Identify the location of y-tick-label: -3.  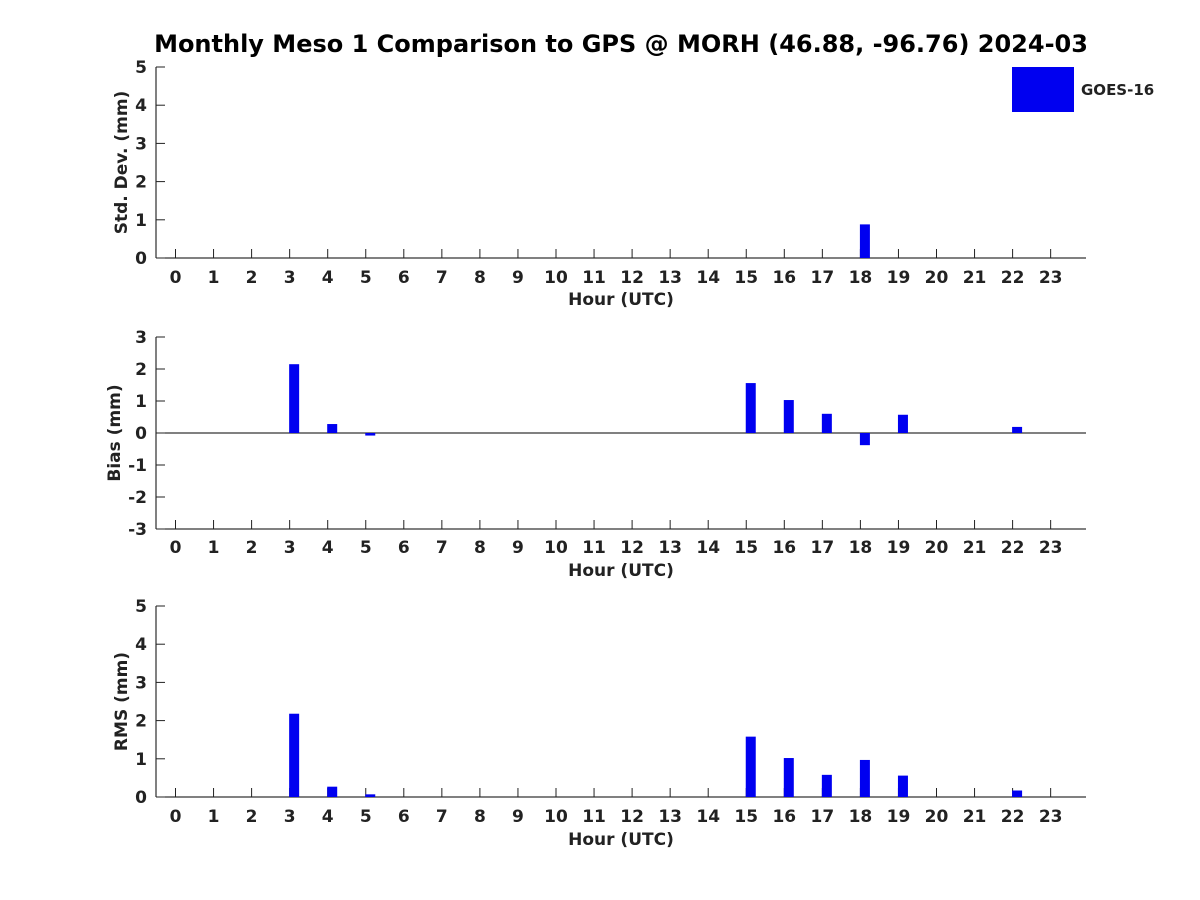
(137, 530).